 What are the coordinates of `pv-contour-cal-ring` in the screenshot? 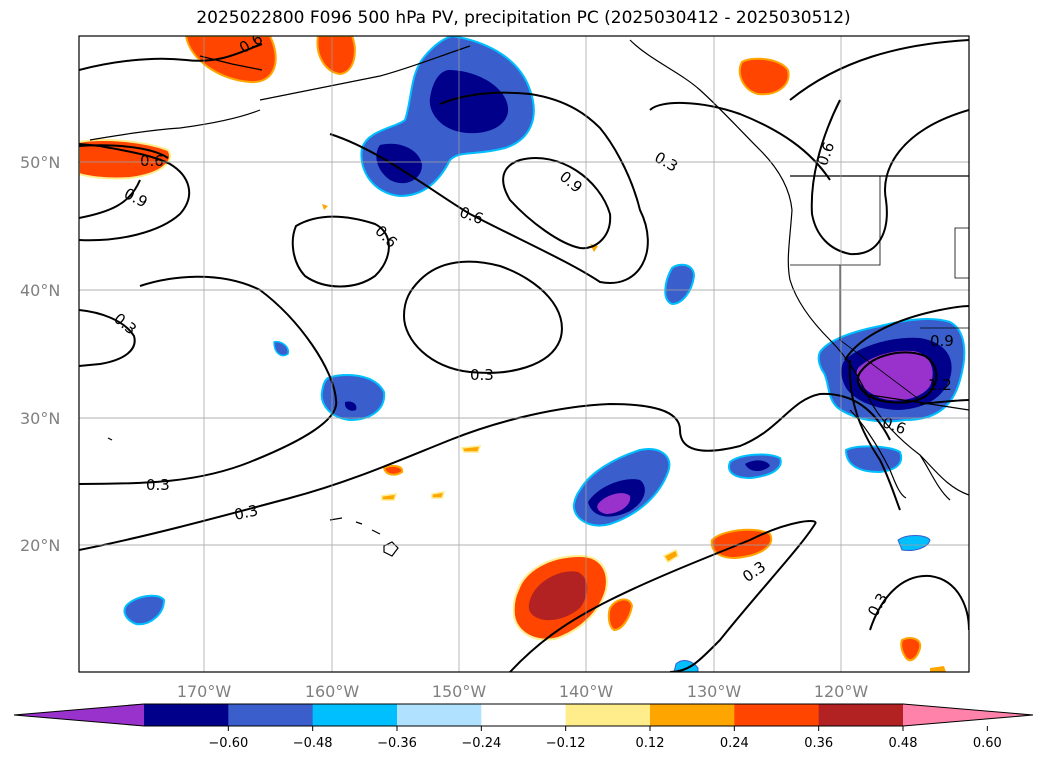 It's located at (906, 333).